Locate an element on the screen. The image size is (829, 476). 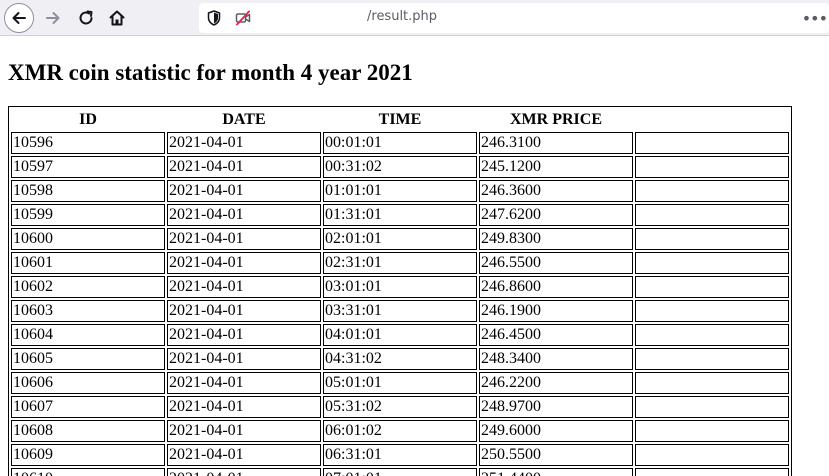
column-header-xmr-price: XMR PRICE is located at coordinates (556, 119).